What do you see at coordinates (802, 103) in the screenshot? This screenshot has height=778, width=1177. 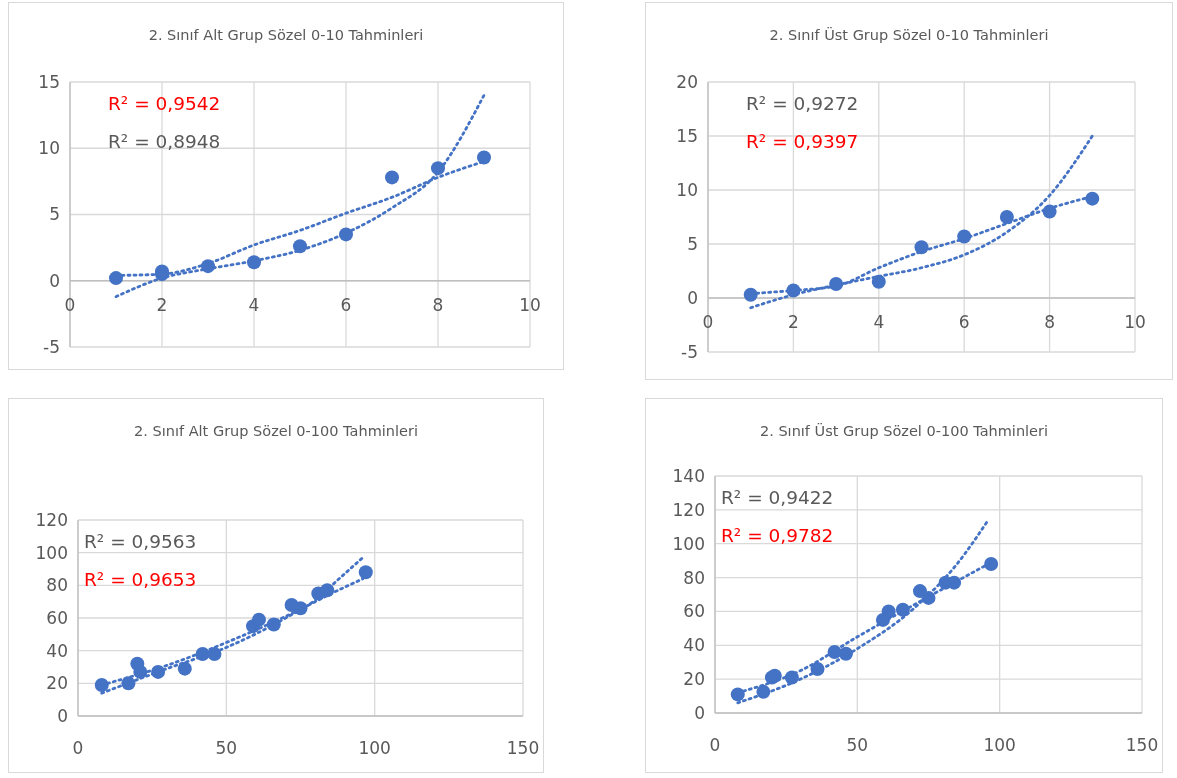 I see `annotation: R² = 0,9272` at bounding box center [802, 103].